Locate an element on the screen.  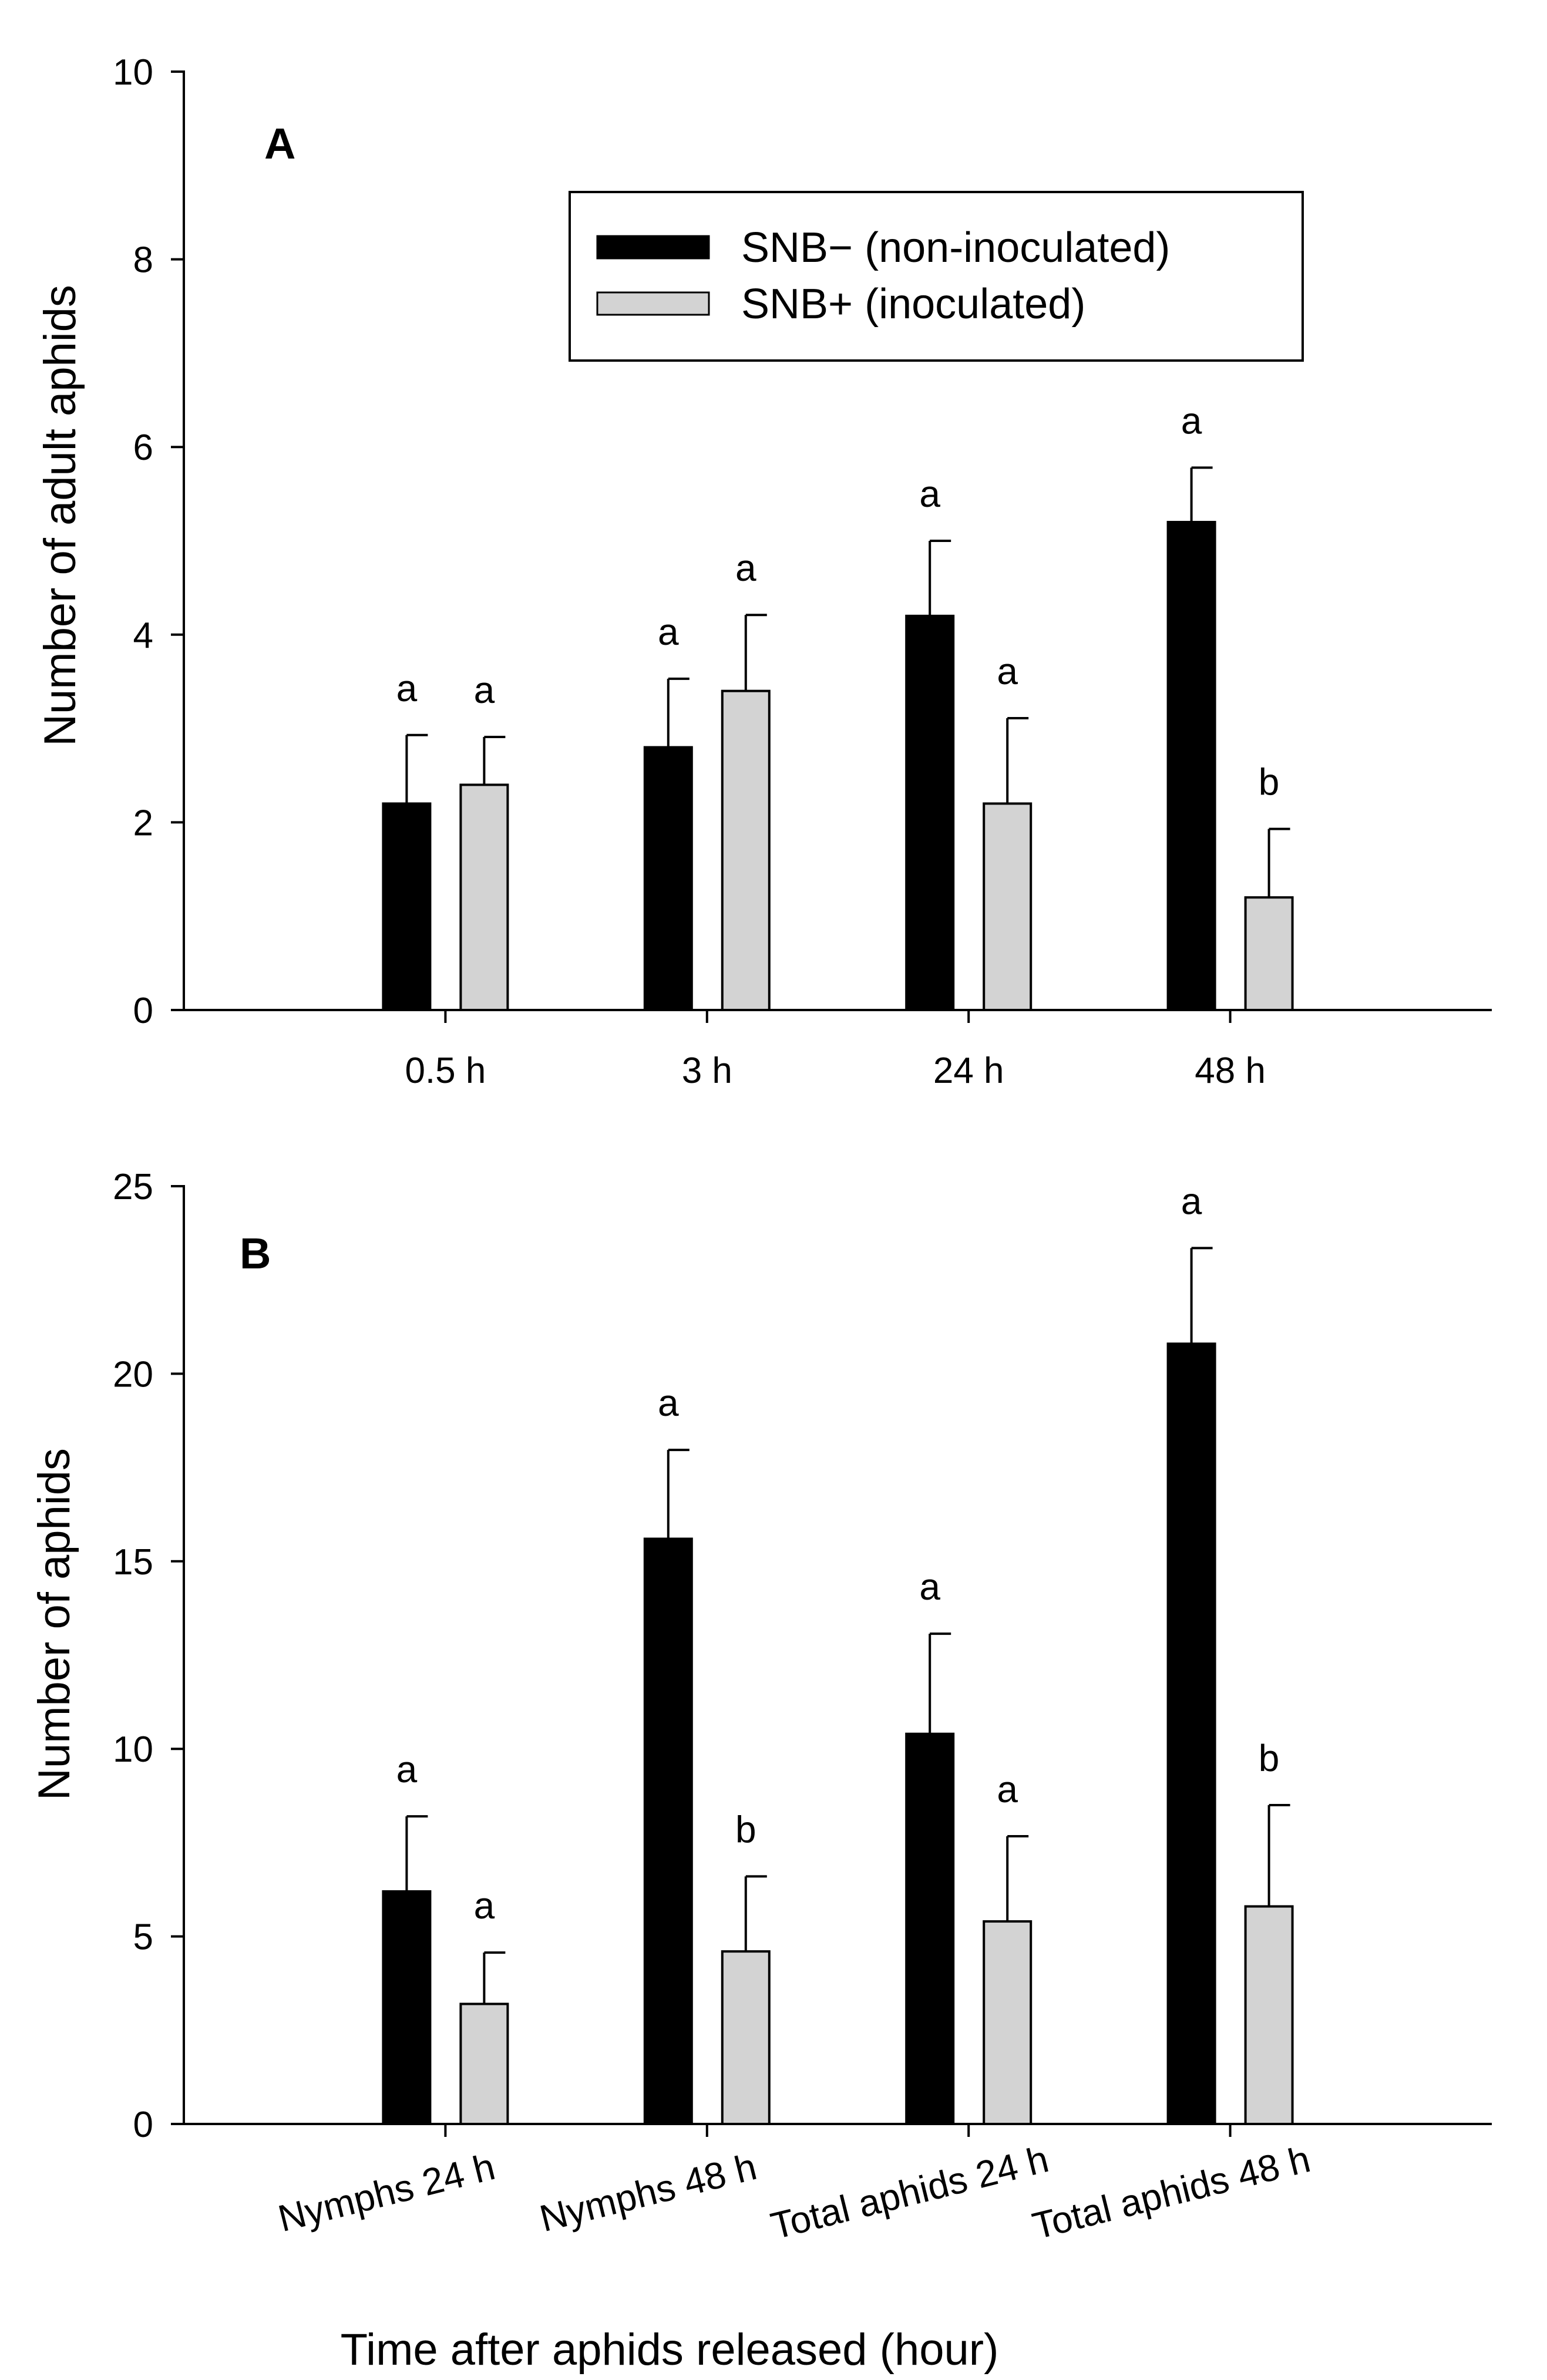
y-tick-label: 4 is located at coordinates (143, 635).